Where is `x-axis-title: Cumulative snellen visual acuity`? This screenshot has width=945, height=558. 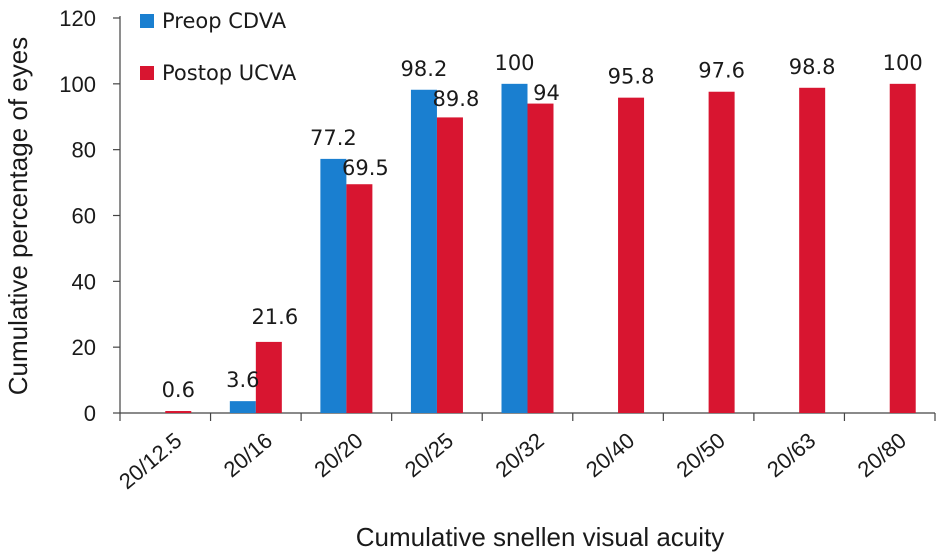 x-axis-title: Cumulative snellen visual acuity is located at coordinates (540, 537).